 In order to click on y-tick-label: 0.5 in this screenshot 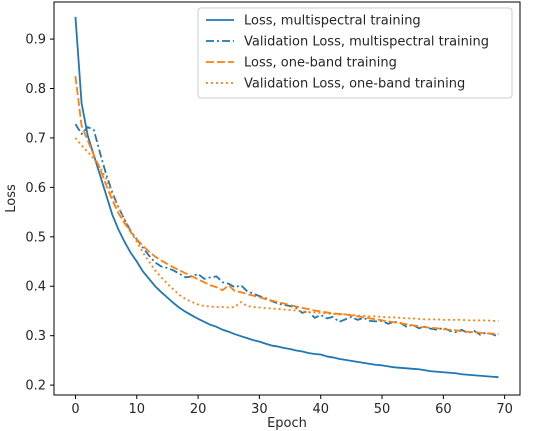, I will do `click(35, 237)`.